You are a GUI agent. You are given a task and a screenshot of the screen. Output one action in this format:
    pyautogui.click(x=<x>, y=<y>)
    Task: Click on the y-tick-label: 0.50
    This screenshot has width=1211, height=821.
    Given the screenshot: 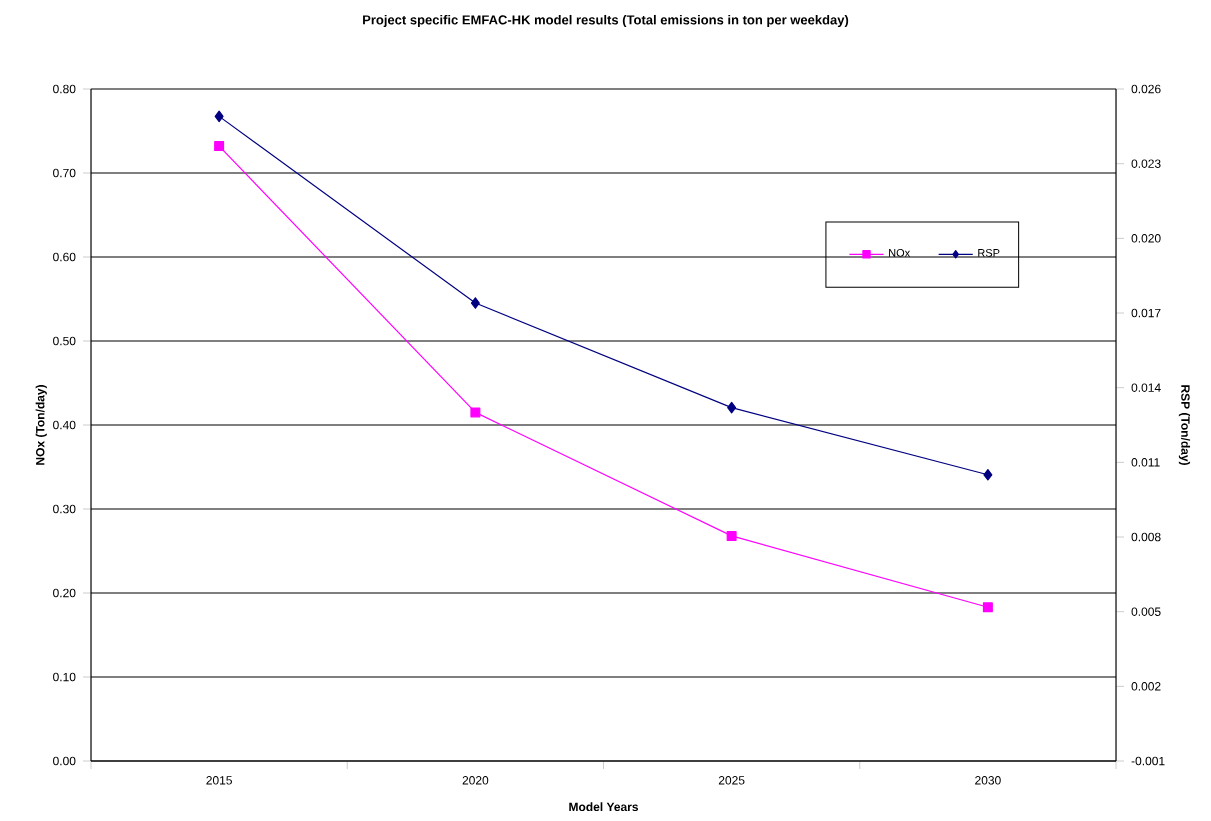 What is the action you would take?
    pyautogui.click(x=64, y=341)
    